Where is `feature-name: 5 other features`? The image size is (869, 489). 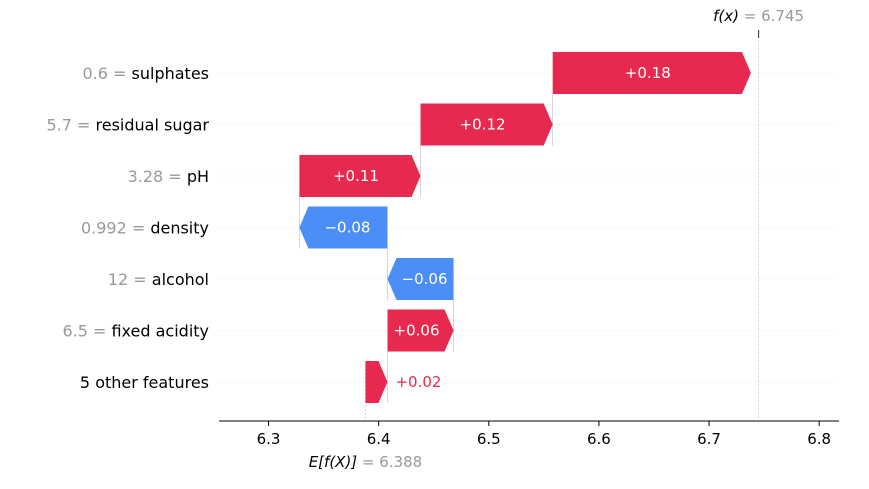
feature-name: 5 other features is located at coordinates (144, 382).